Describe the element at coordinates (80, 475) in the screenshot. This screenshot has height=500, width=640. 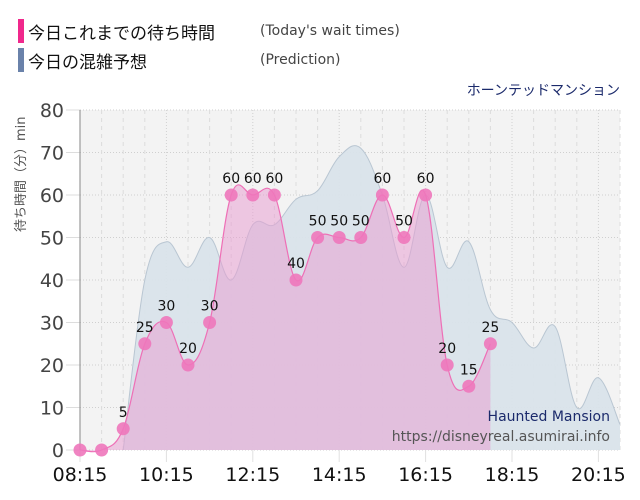
I see `x-tick-label: 08:15` at that location.